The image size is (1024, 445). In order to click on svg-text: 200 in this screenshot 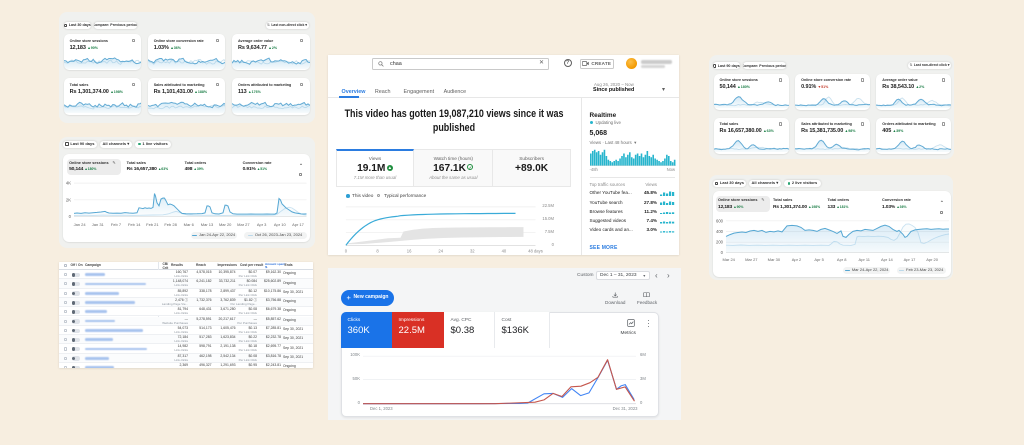, I will do `click(720, 241)`.